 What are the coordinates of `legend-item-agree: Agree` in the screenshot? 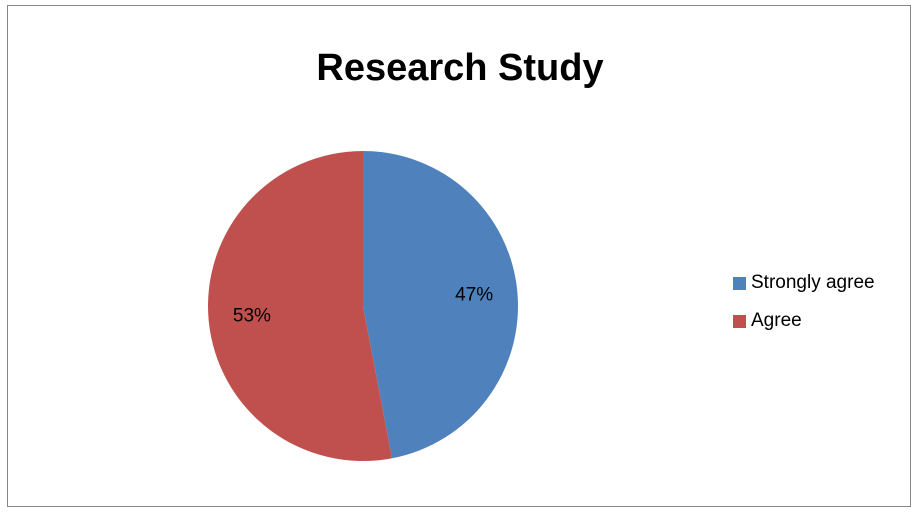 It's located at (804, 321).